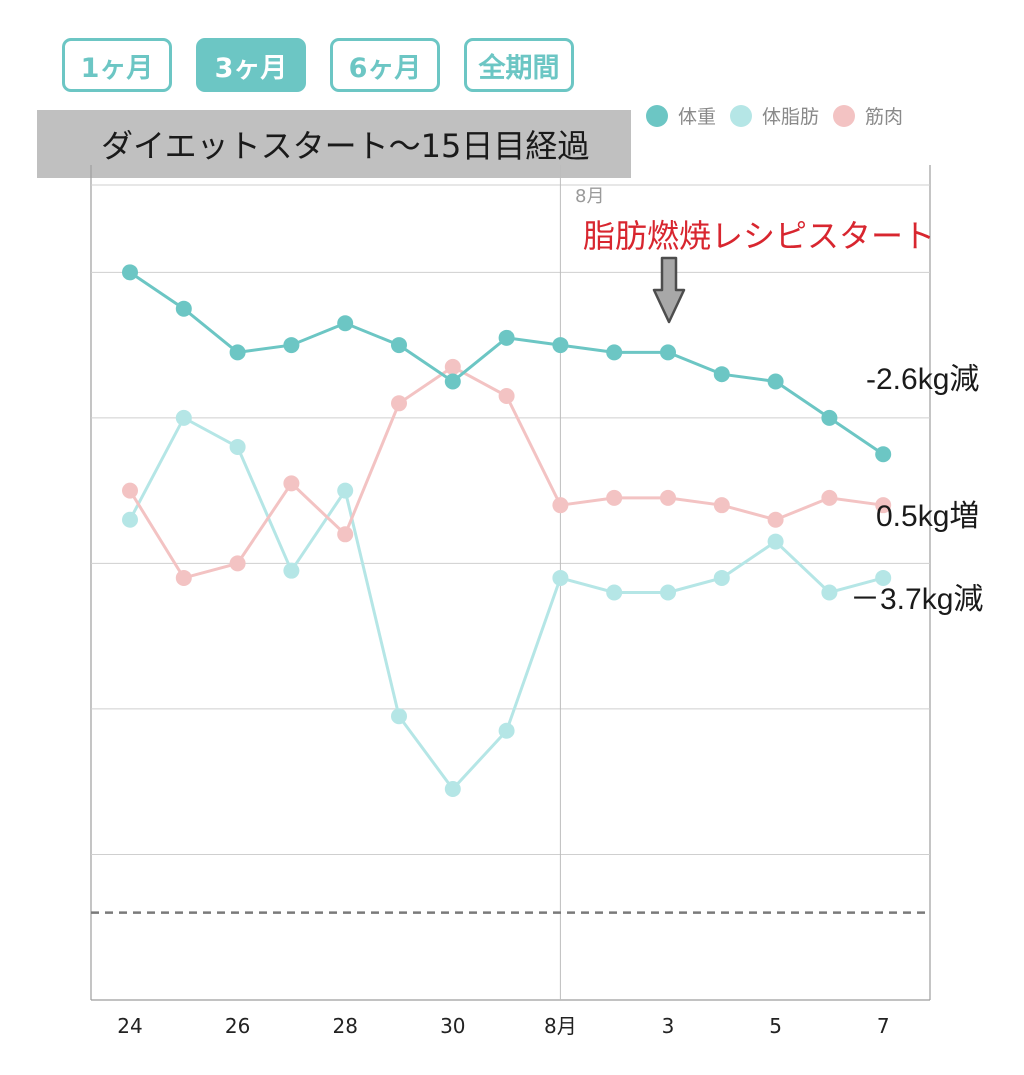  What do you see at coordinates (657, 115) in the screenshot?
I see `legend-weight-dot-icon` at bounding box center [657, 115].